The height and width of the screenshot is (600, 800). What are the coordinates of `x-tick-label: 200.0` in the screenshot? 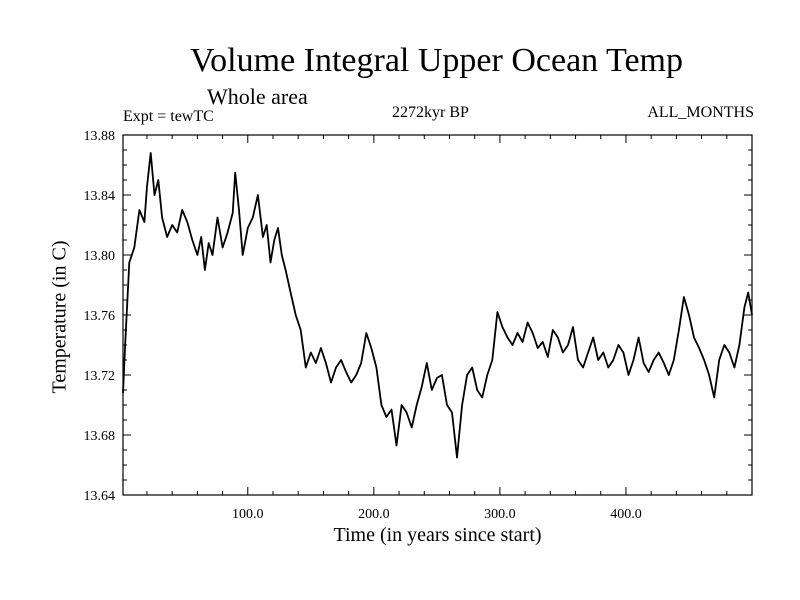 It's located at (374, 514).